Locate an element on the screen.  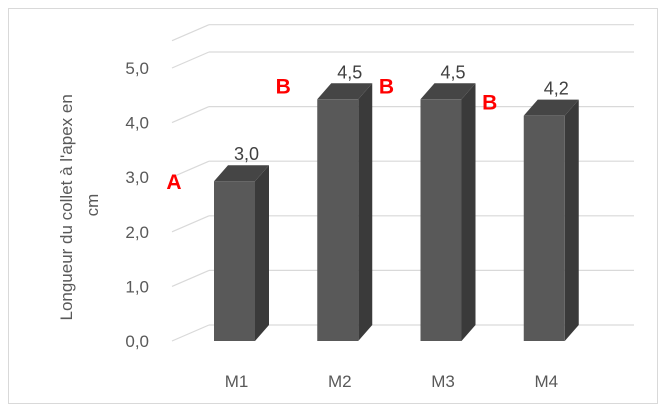
y-tick-label: 2,0 is located at coordinates (137, 232).